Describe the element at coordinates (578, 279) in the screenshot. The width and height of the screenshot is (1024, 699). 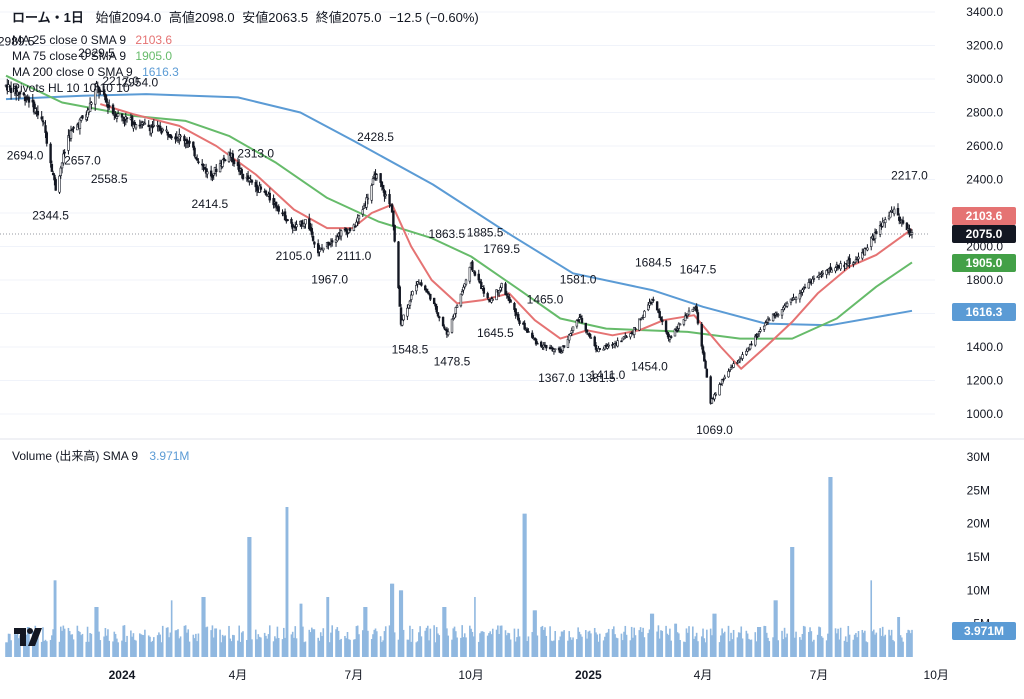
I see `pivot-label: 1581.0` at that location.